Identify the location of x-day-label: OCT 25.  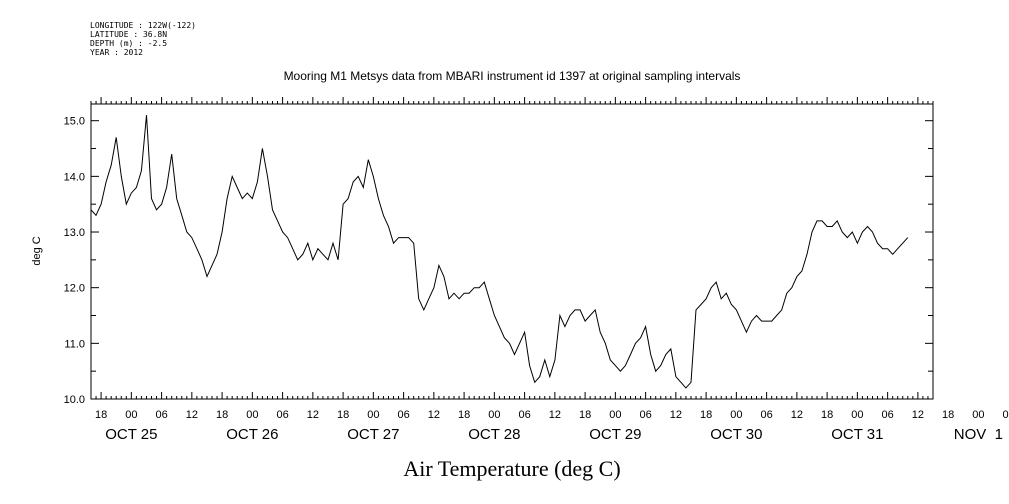
(131, 434).